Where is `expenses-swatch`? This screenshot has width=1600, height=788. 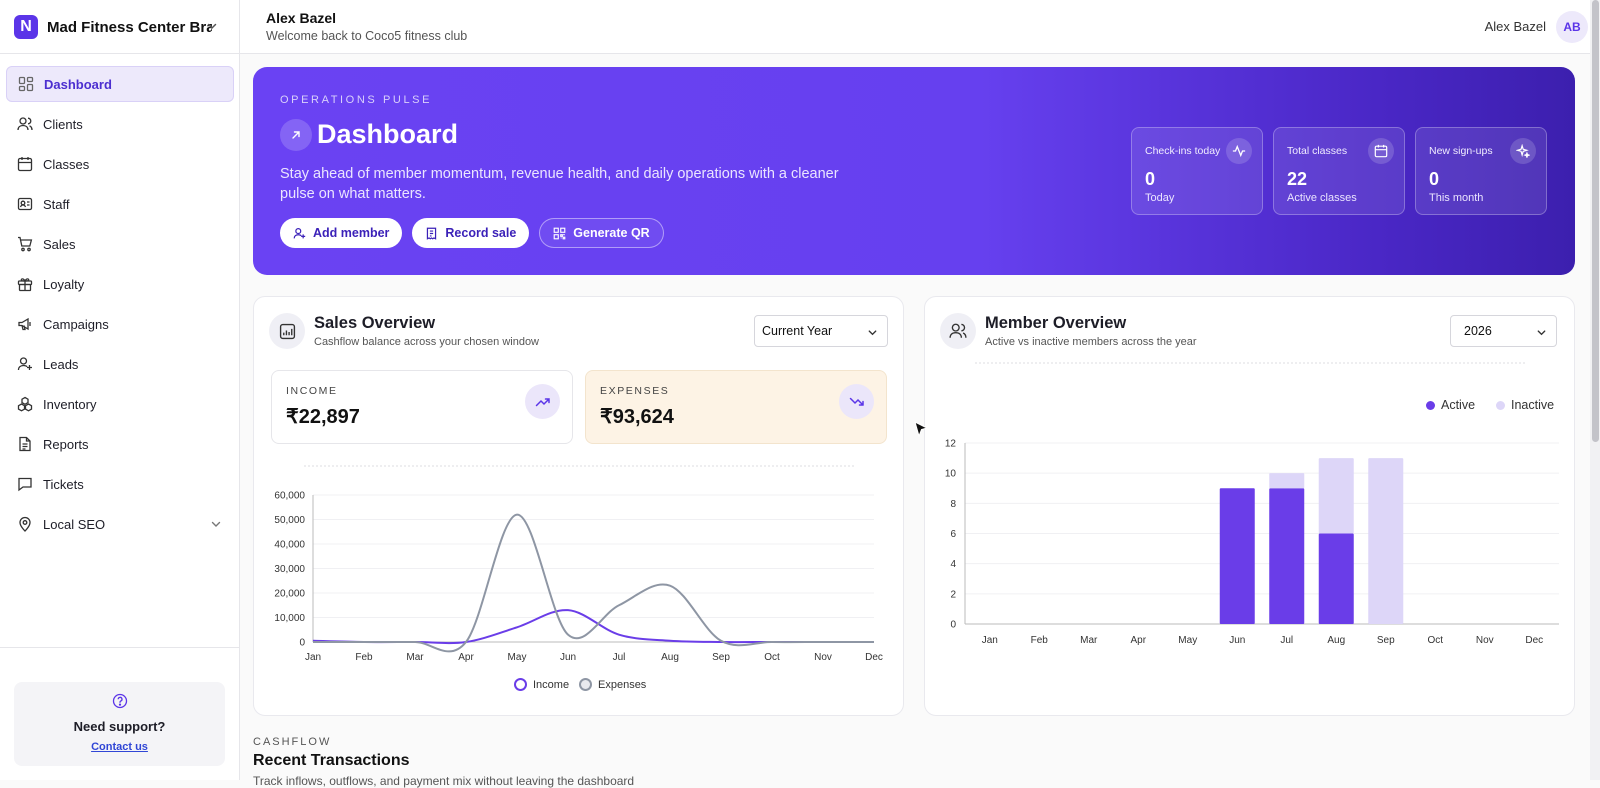 expenses-swatch is located at coordinates (585, 684).